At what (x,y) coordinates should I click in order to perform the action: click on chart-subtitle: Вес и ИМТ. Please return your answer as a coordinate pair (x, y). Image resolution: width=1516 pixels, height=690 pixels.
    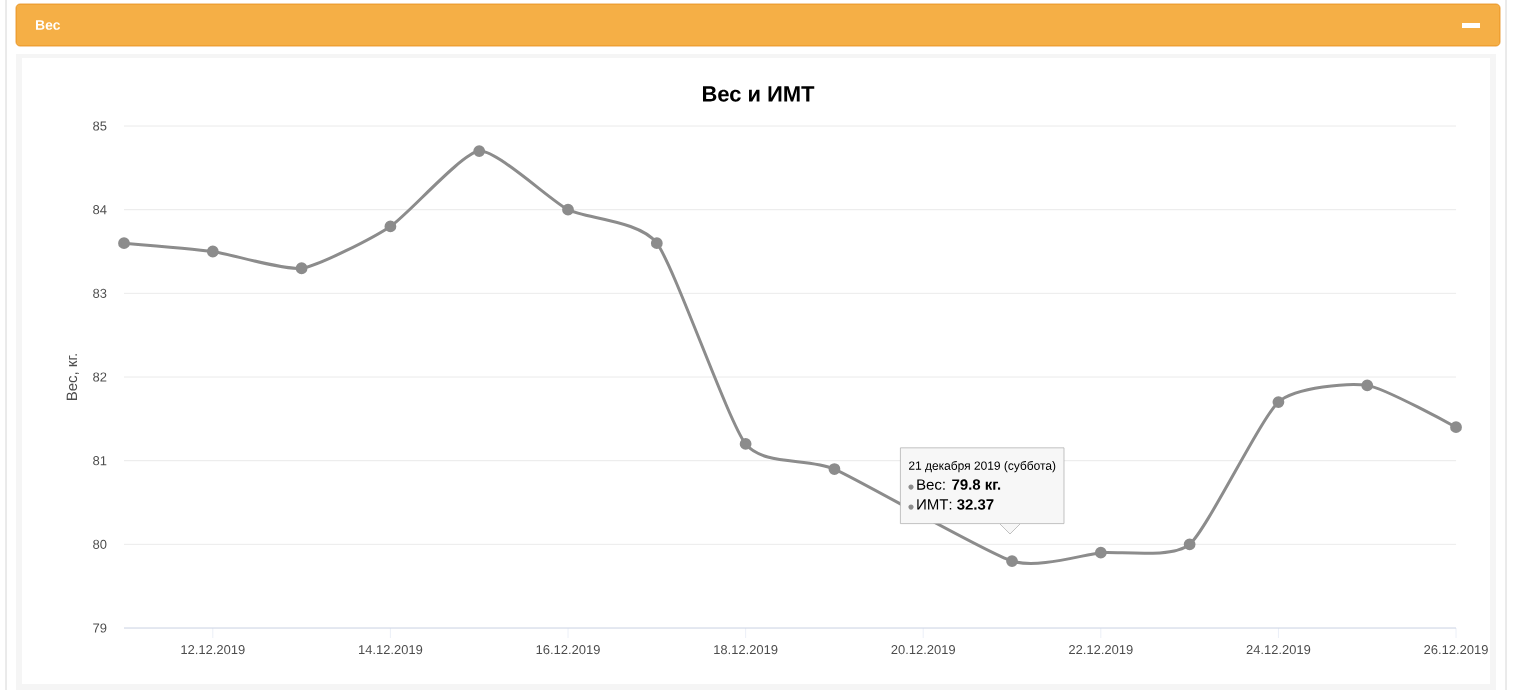
    Looking at the image, I should click on (758, 94).